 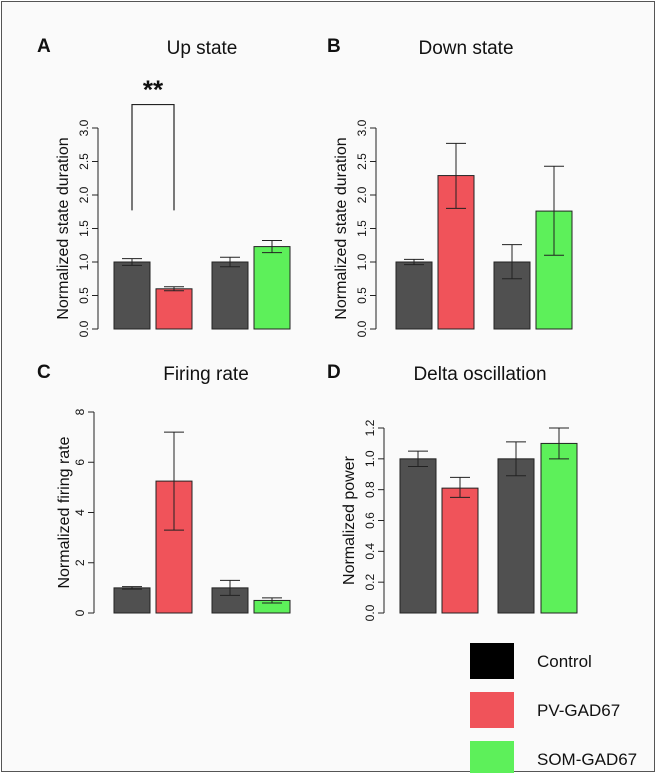 I want to click on significance-label: **, so click(x=153, y=90).